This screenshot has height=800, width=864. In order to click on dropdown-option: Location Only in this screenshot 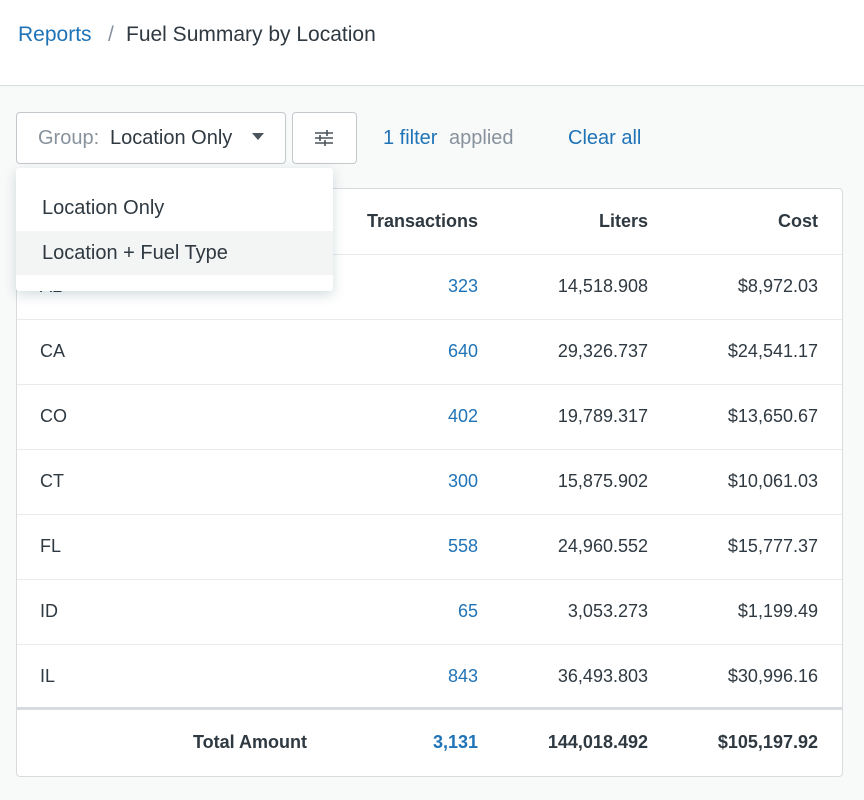, I will do `click(103, 208)`.